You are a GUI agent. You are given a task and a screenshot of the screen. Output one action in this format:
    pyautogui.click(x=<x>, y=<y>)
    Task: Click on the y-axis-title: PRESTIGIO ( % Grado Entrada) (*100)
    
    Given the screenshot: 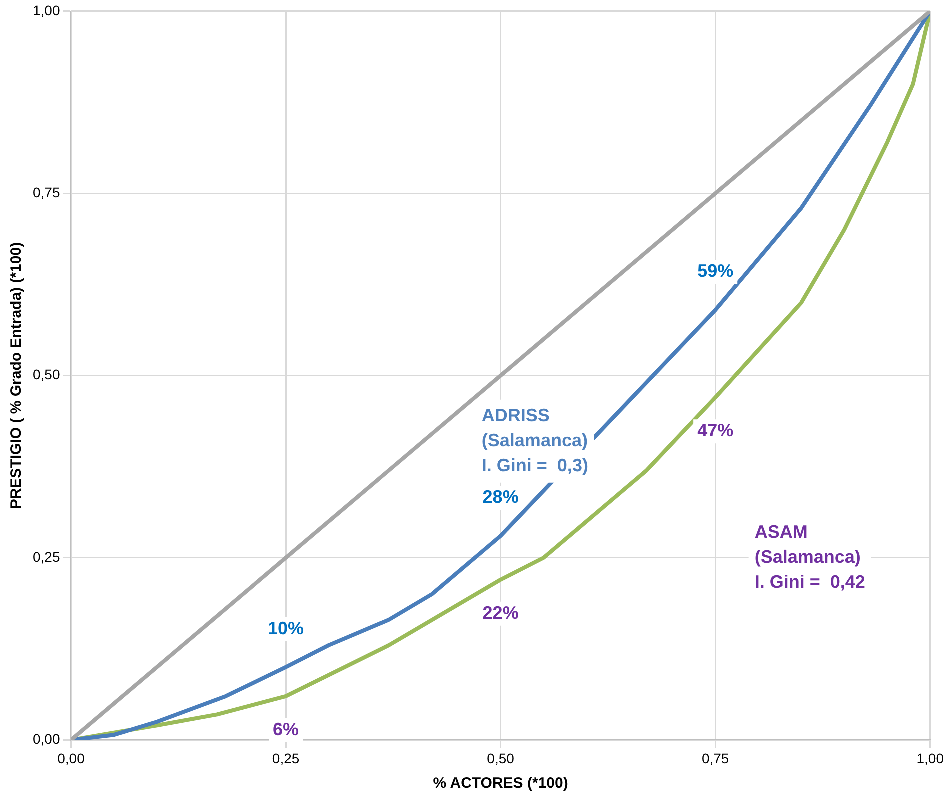 What is the action you would take?
    pyautogui.click(x=17, y=376)
    